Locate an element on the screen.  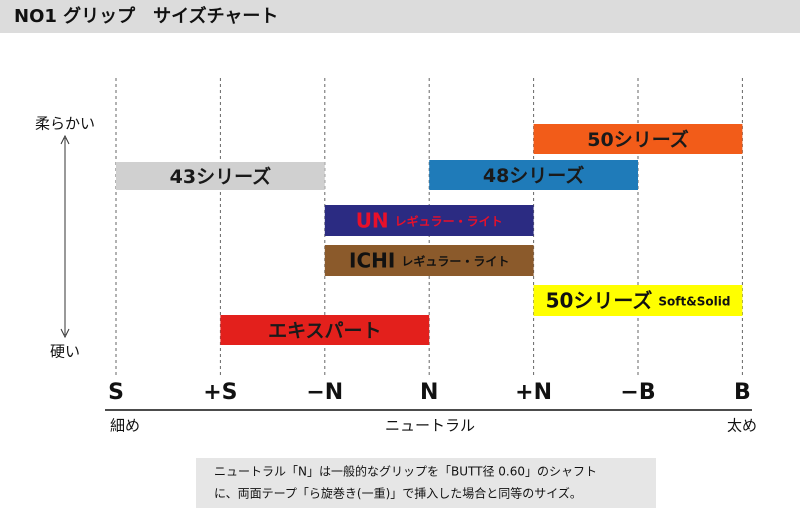
bar-label: 50シリーズ is located at coordinates (638, 139).